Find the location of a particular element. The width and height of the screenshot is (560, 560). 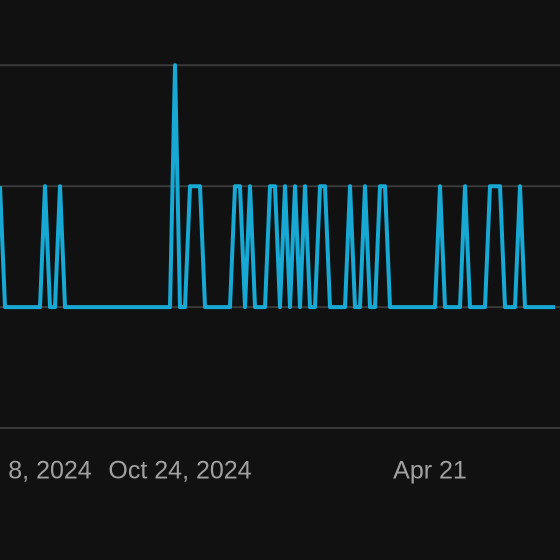

x-tick-label: Oct 24, 2024 is located at coordinates (179, 471).